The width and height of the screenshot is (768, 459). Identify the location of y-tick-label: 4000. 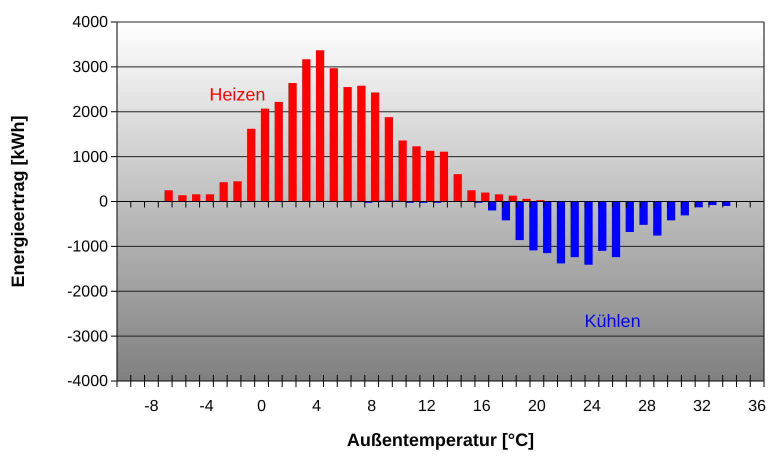
(90, 23).